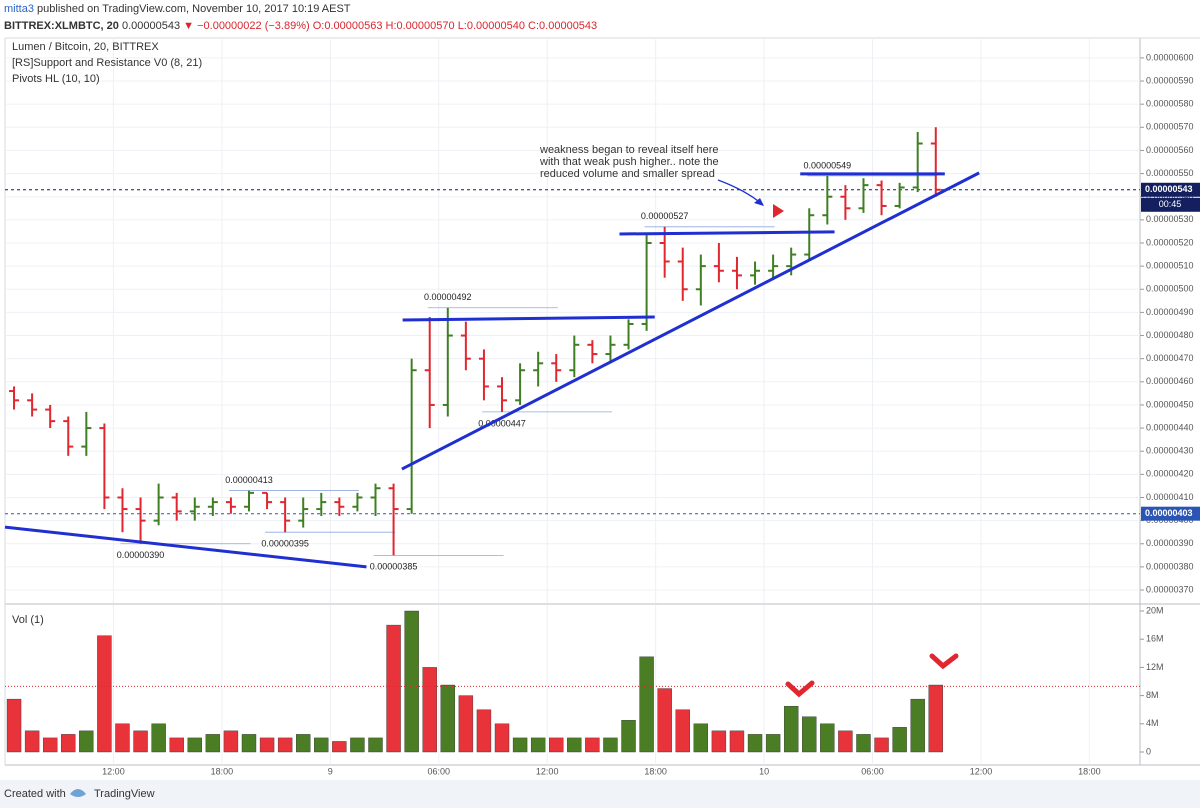 The image size is (1200, 808). Describe the element at coordinates (665, 216) in the screenshot. I see `pivot-label: 0.00000527` at that location.